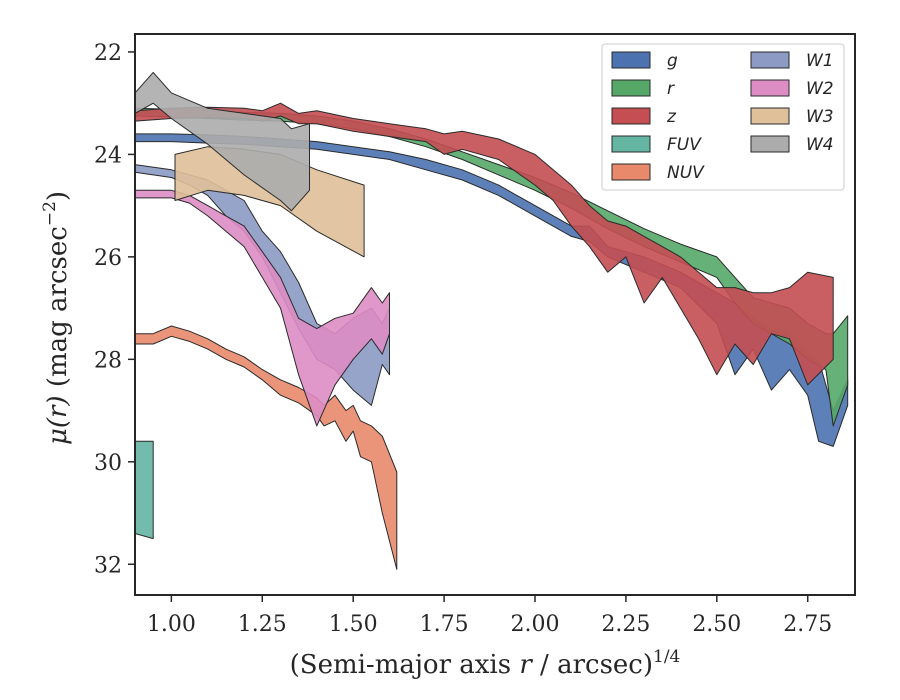  Describe the element at coordinates (58, 196) in the screenshot. I see `y-label-close: )` at that location.